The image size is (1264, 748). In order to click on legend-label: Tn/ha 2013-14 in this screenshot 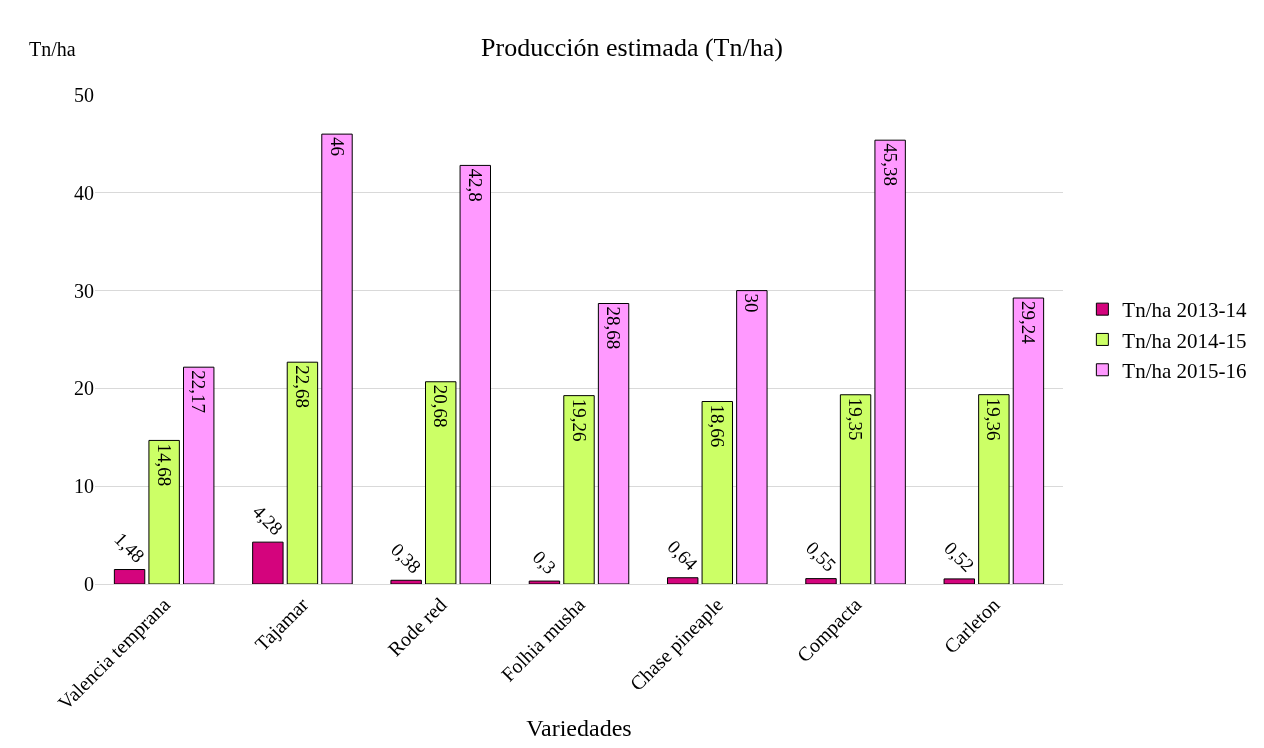, I will do `click(1185, 310)`.